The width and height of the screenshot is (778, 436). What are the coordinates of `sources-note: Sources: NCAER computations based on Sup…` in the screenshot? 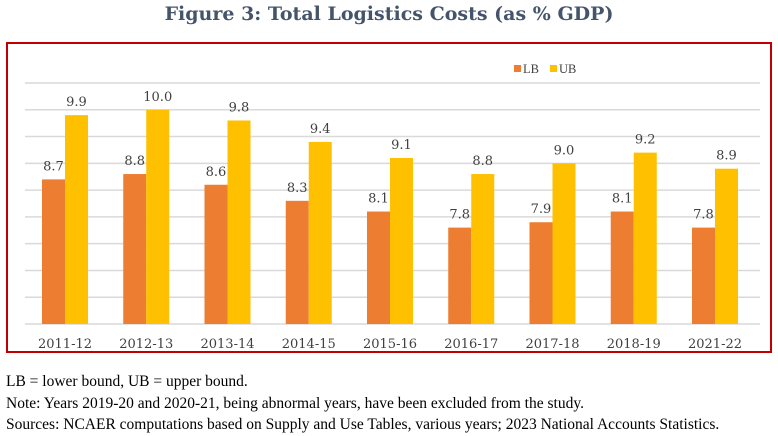 It's located at (363, 424).